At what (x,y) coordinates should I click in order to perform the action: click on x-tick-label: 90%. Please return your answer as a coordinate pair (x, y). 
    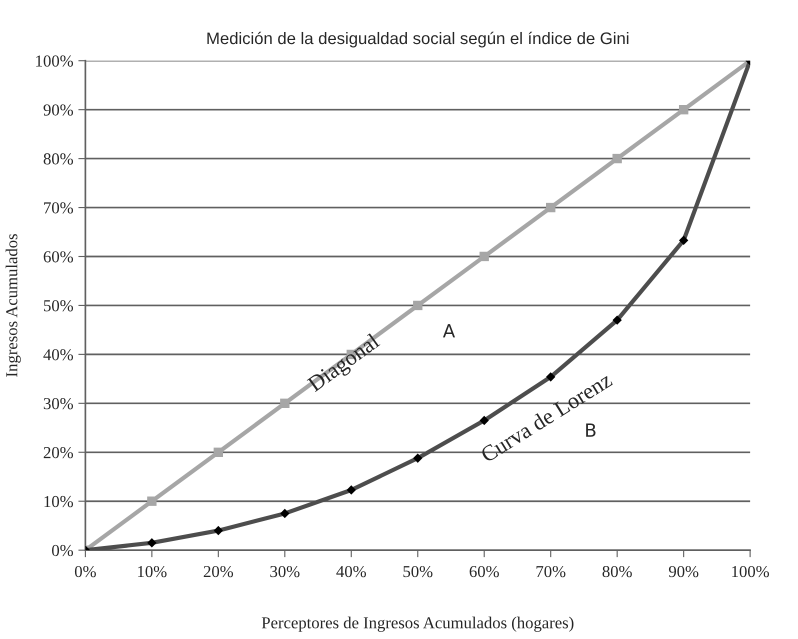
    Looking at the image, I should click on (683, 572).